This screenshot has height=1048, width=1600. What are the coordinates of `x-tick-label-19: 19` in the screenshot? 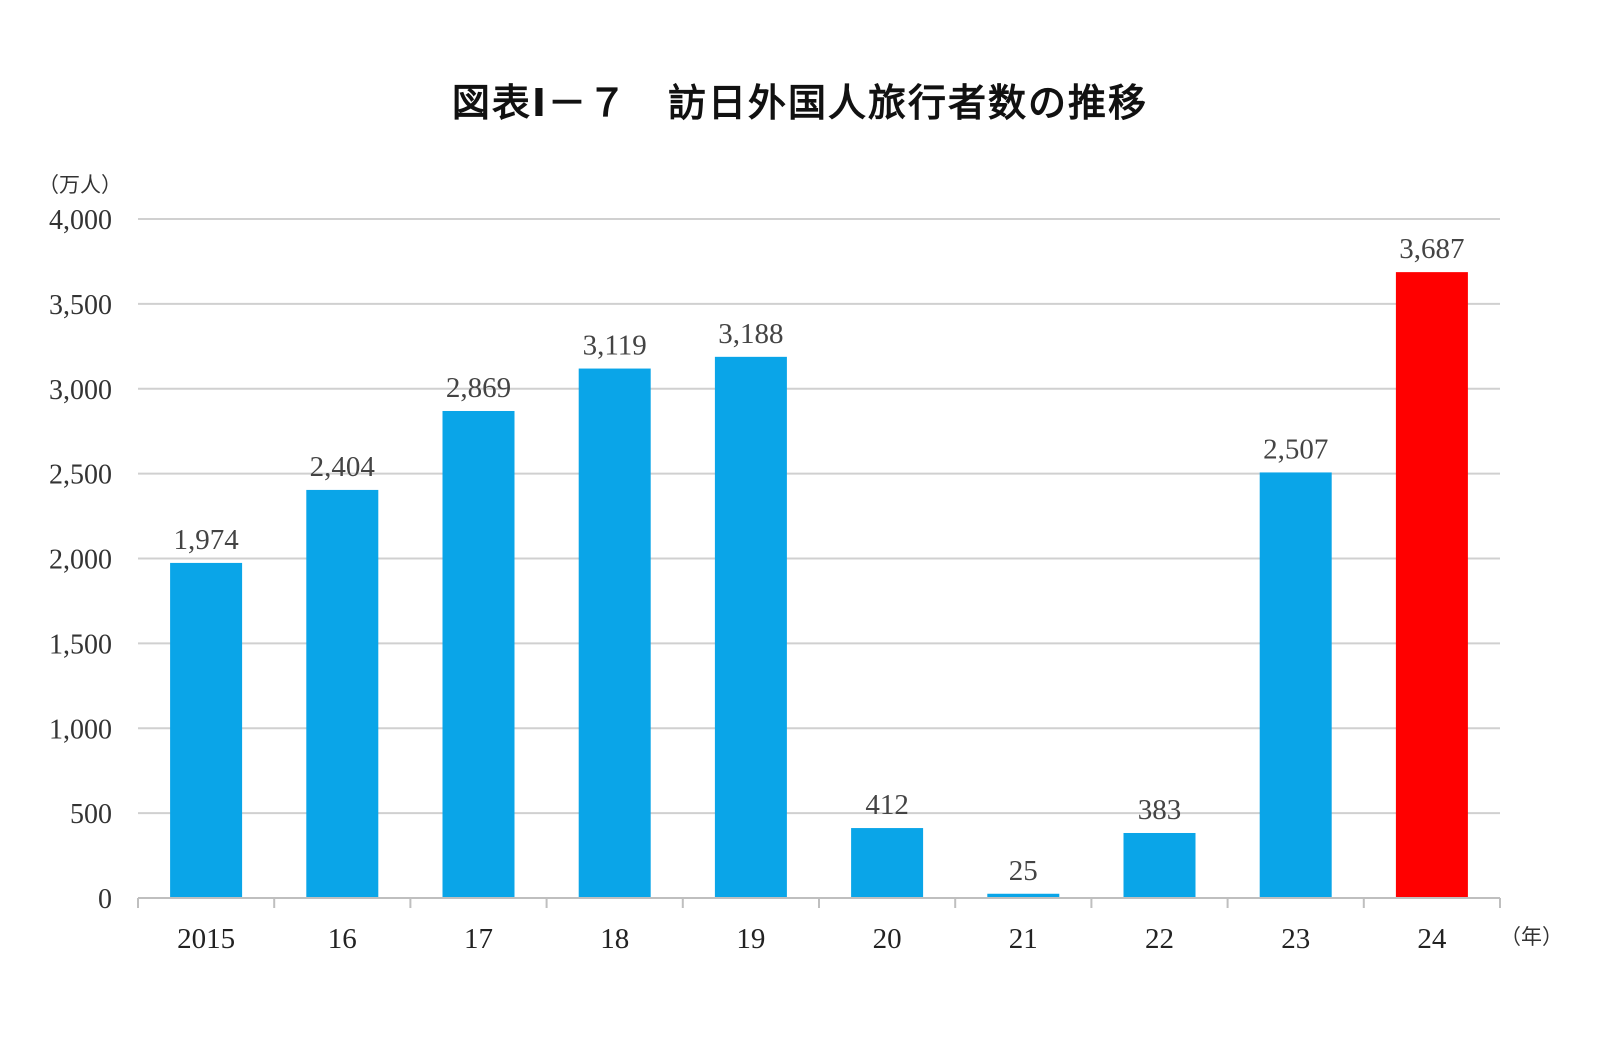 It's located at (750, 939).